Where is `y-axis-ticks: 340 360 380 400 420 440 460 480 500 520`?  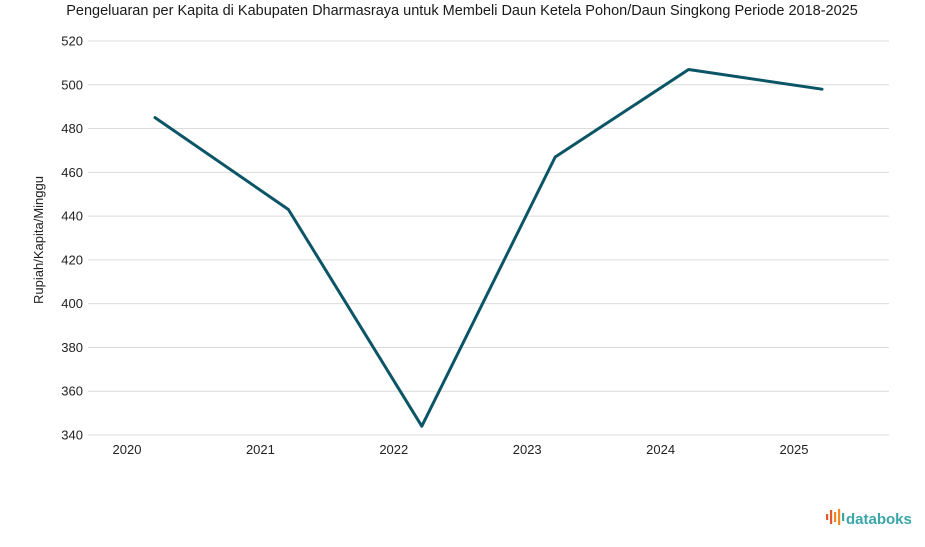
y-axis-ticks: 340 360 380 400 420 440 460 480 500 520 is located at coordinates (72, 238).